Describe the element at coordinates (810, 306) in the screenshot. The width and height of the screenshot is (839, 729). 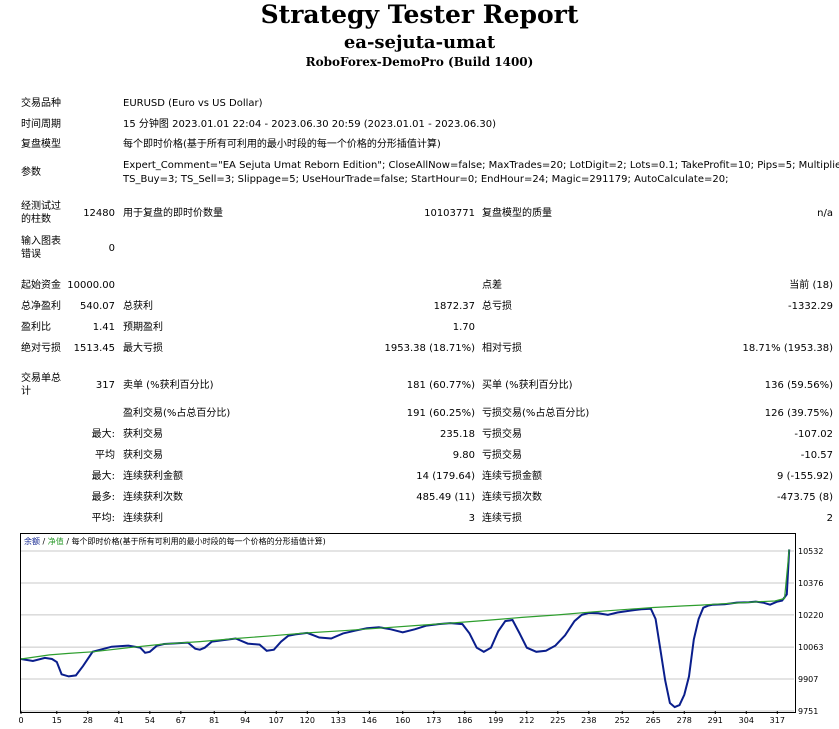
I see `gross-loss-value: -1332.29` at that location.